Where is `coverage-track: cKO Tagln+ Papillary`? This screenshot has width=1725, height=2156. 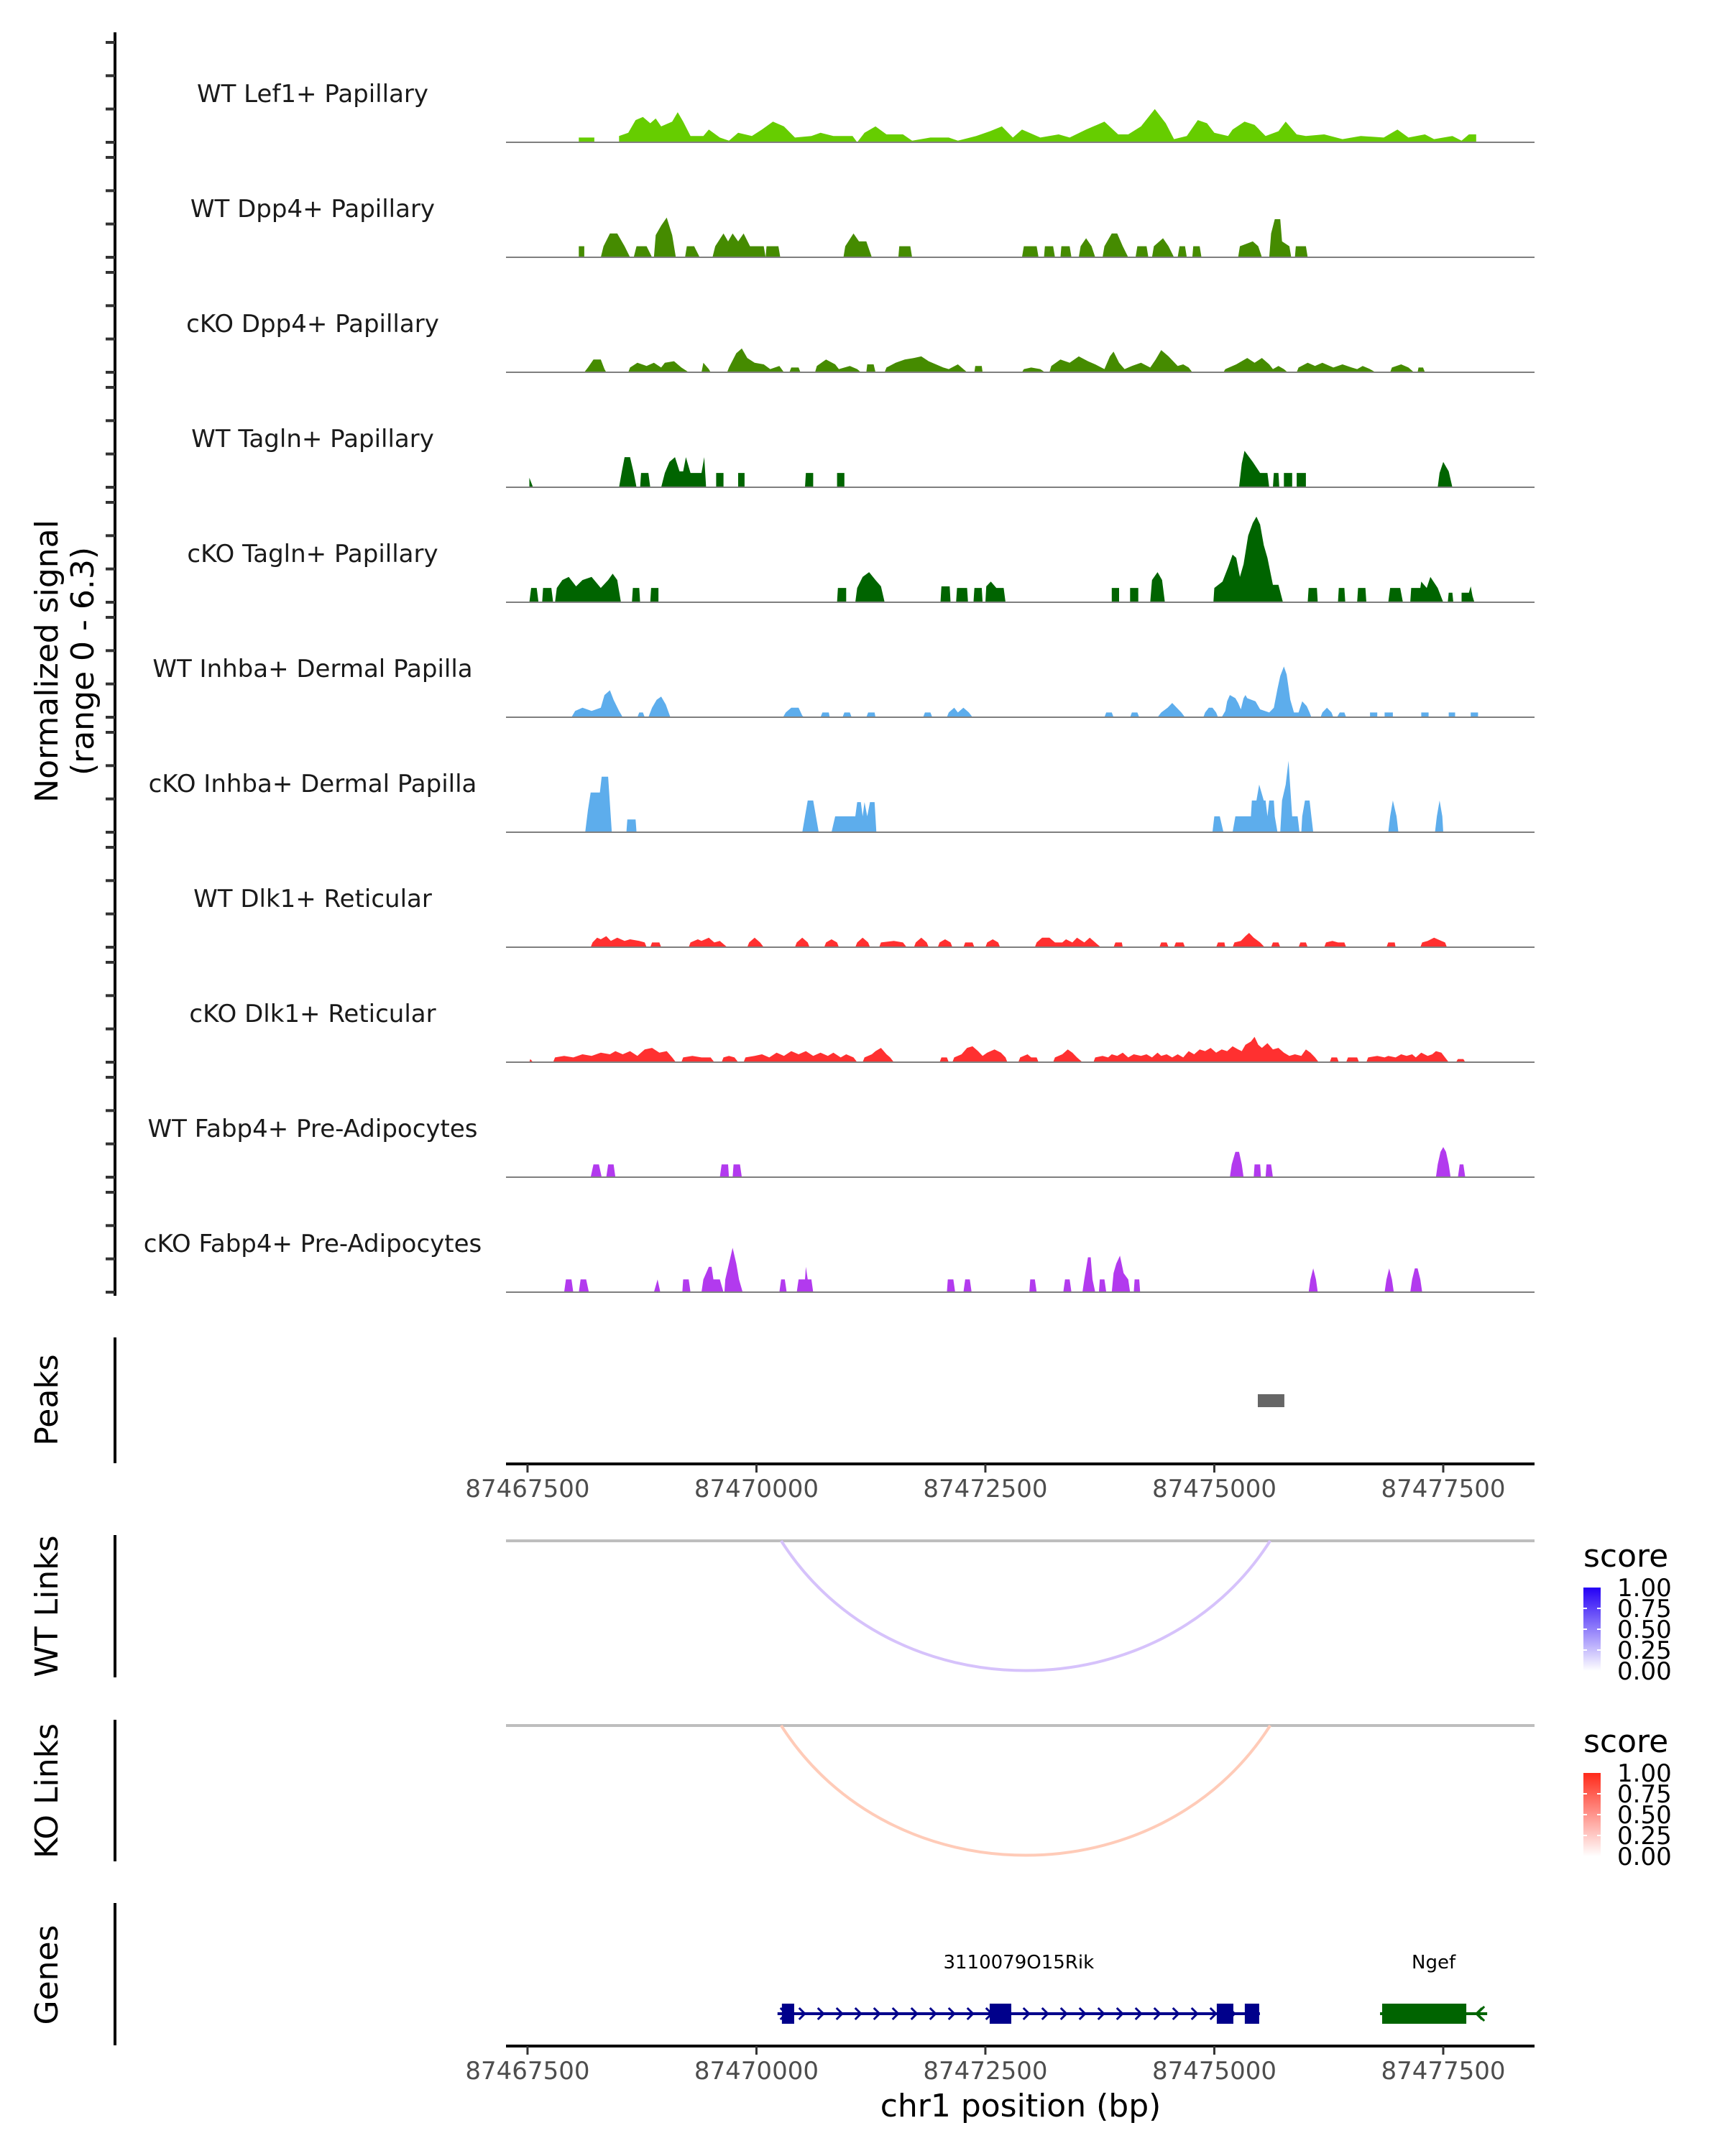 coverage-track: cKO Tagln+ Papillary is located at coordinates (820, 552).